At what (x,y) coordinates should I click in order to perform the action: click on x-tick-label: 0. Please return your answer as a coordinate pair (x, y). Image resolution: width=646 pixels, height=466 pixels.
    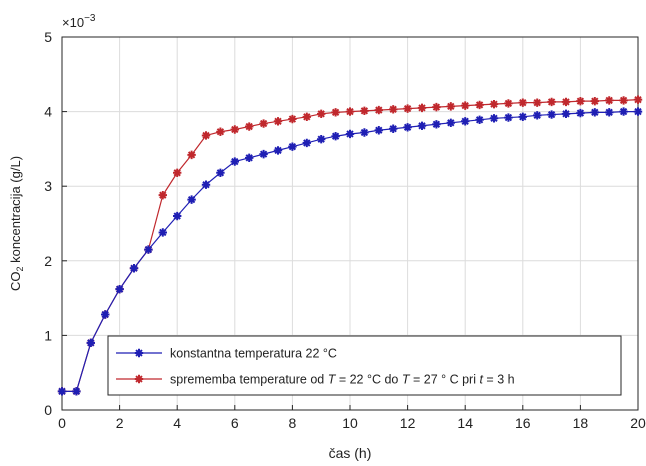
    Looking at the image, I should click on (62, 423).